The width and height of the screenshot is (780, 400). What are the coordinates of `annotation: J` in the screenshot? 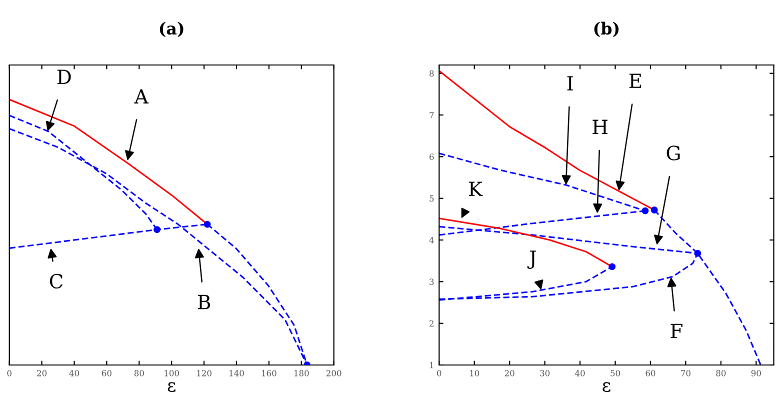 It's located at (531, 259).